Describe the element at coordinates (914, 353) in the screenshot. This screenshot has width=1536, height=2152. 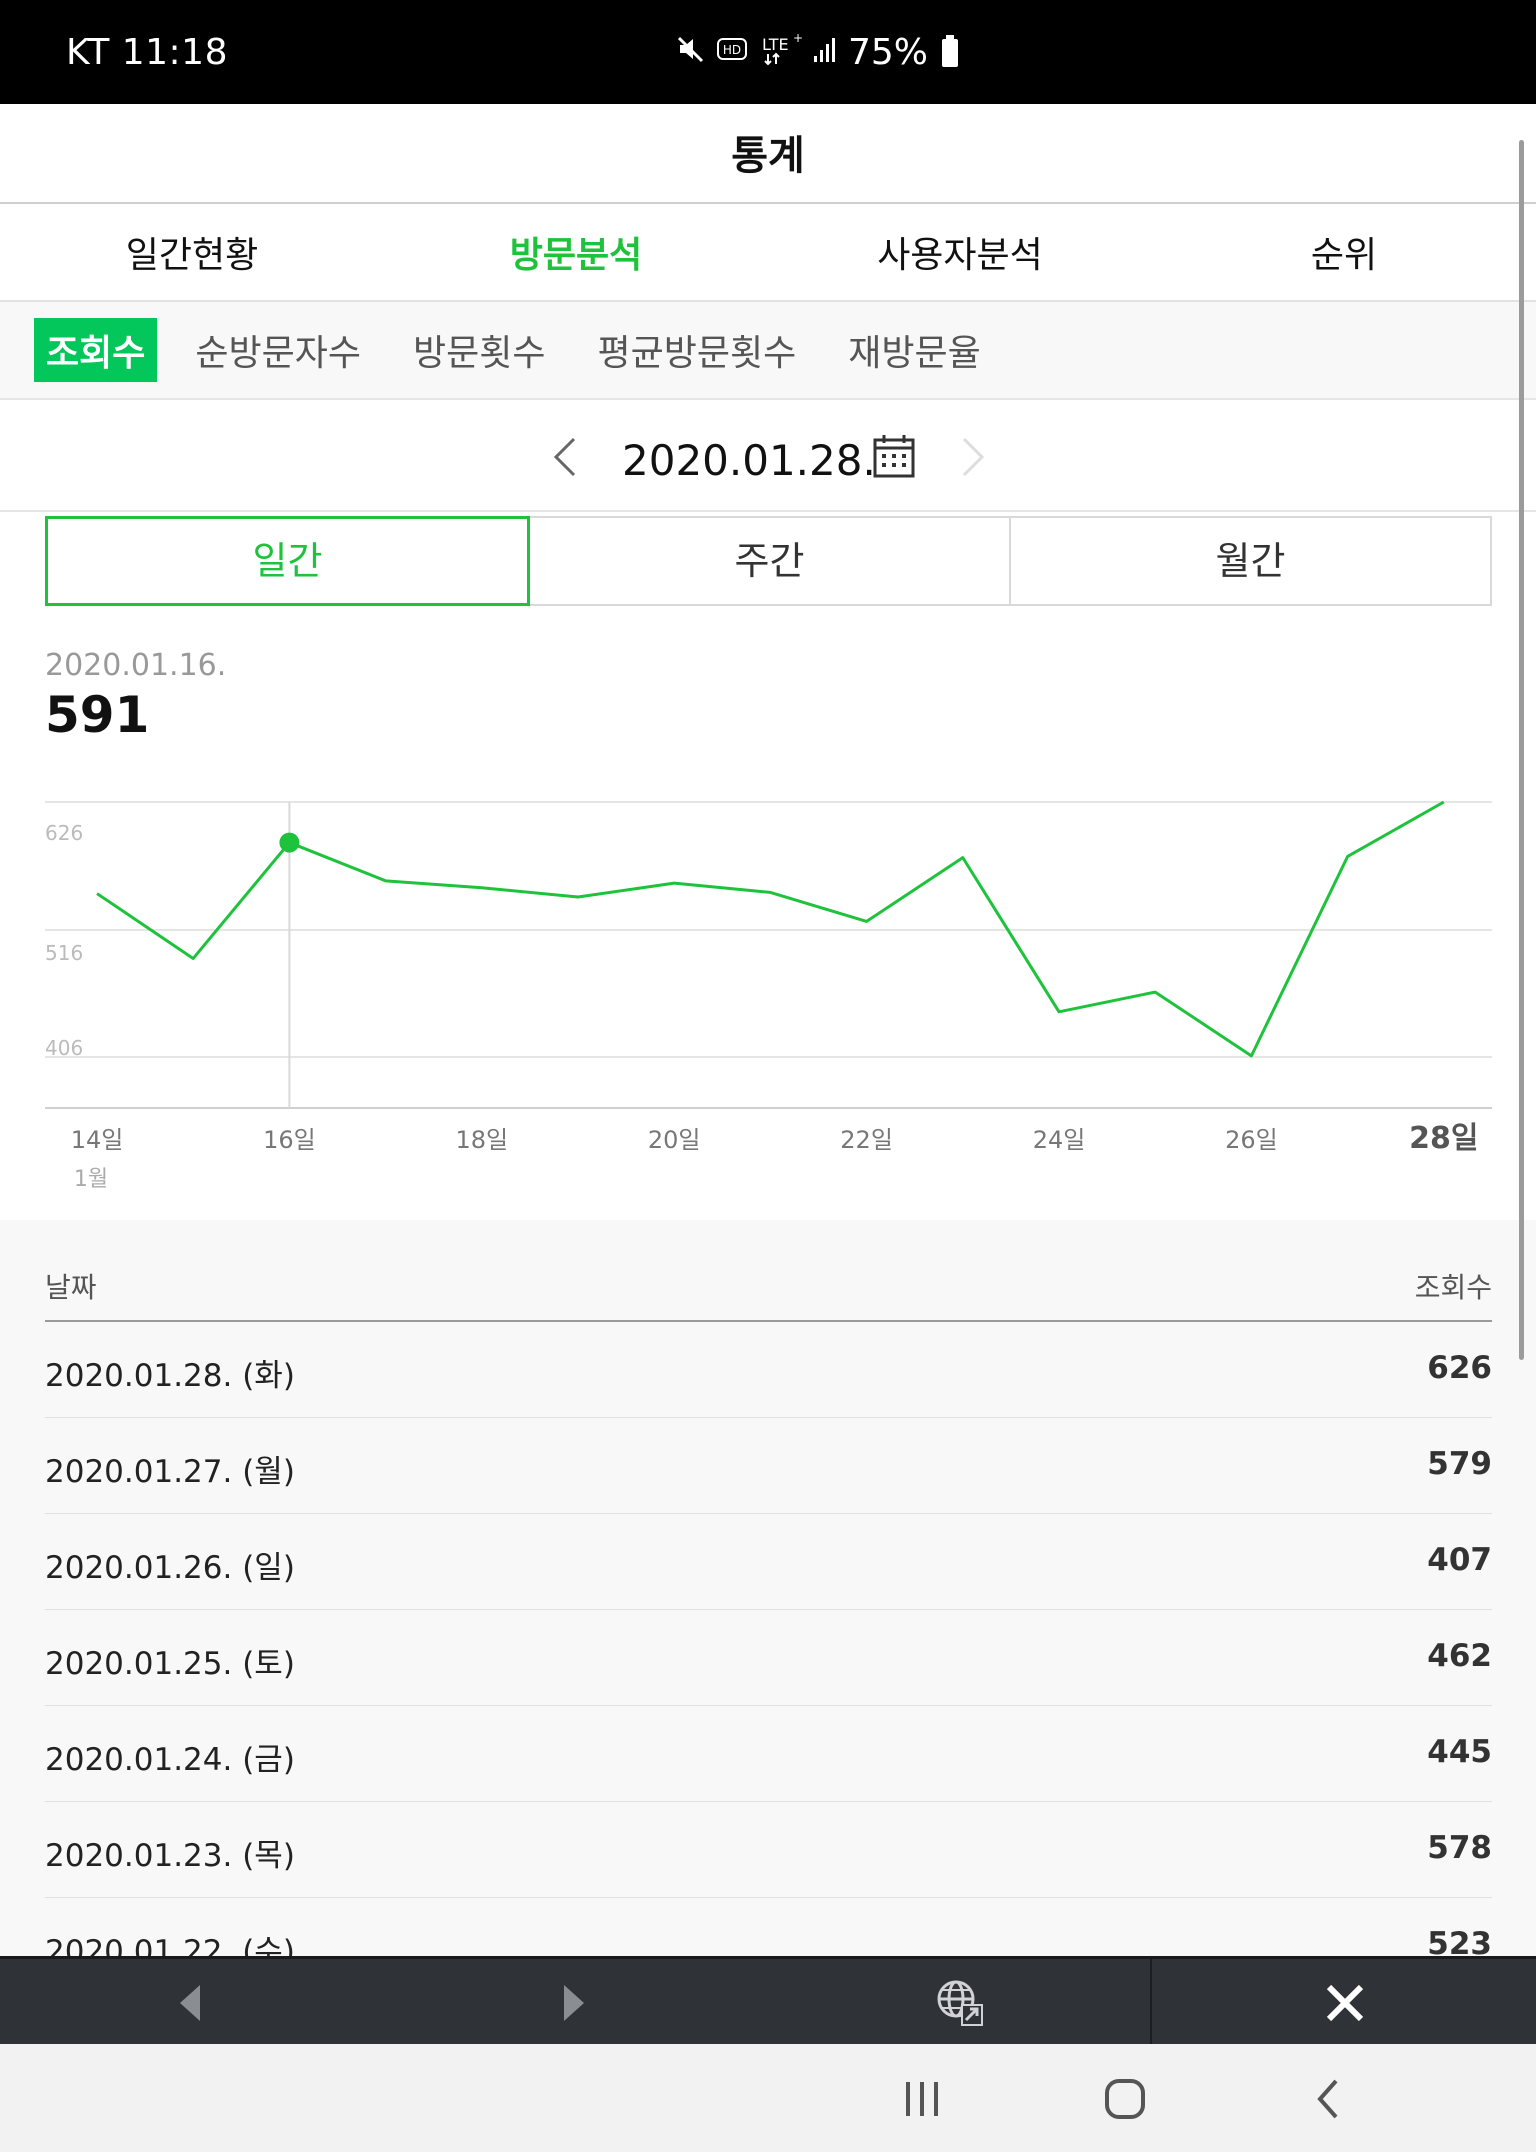
I see `subtab-revisit-rate: 재방문율` at that location.